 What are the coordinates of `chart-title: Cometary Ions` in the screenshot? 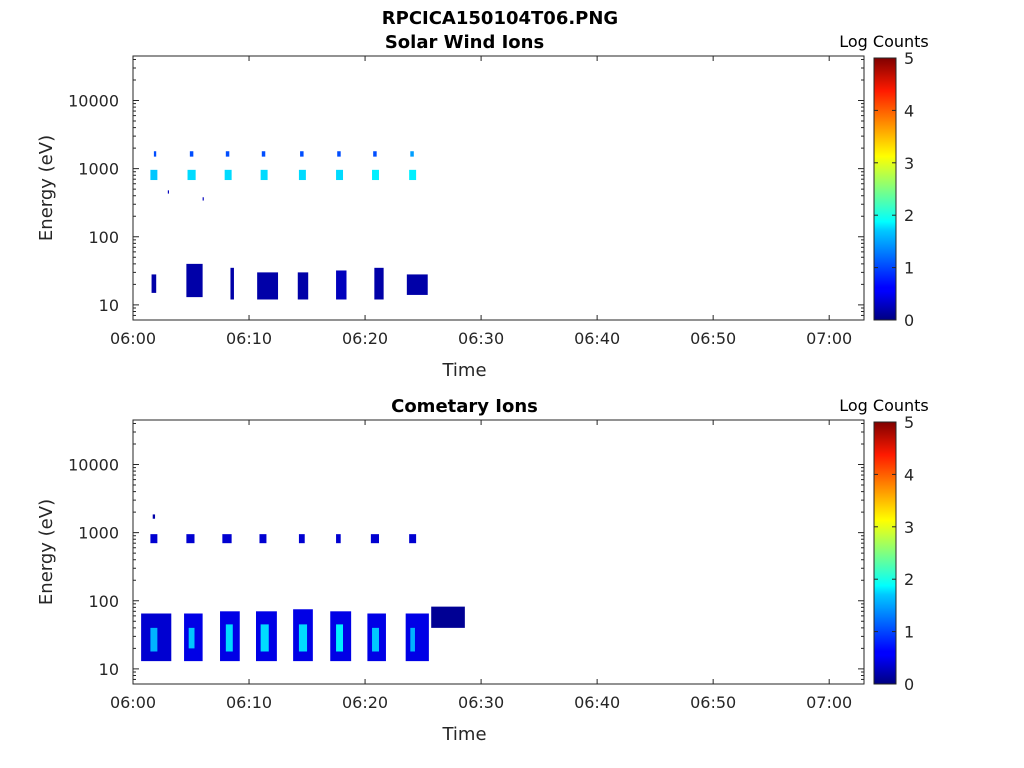 It's located at (464, 406).